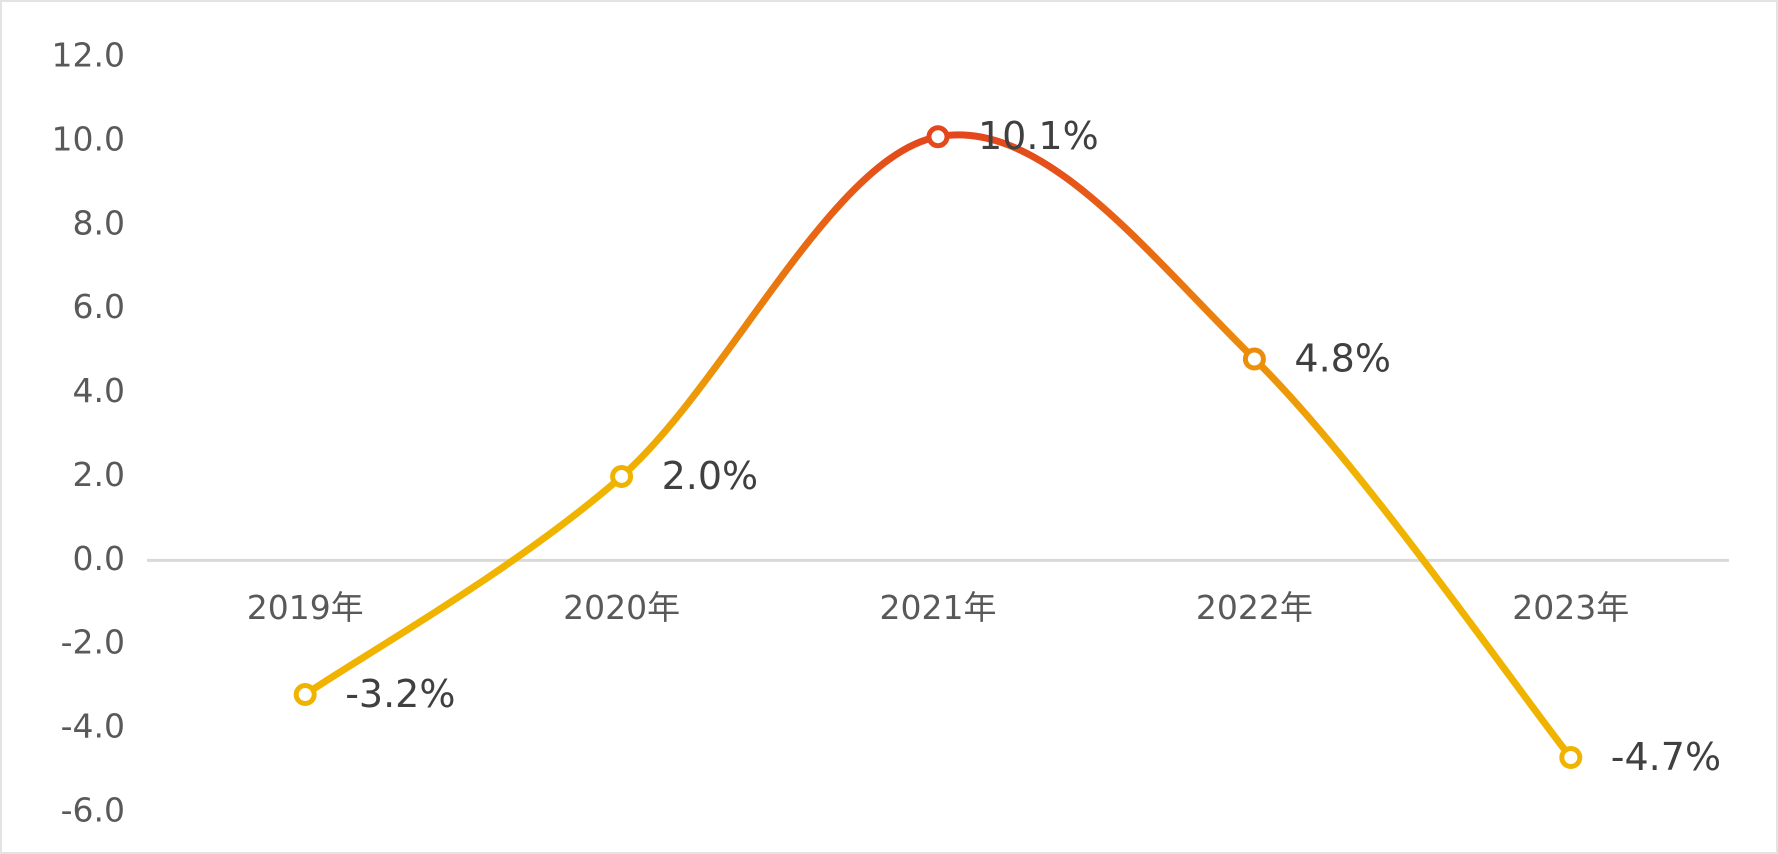 This screenshot has width=1778, height=854. I want to click on data-label: -3.2%, so click(400, 694).